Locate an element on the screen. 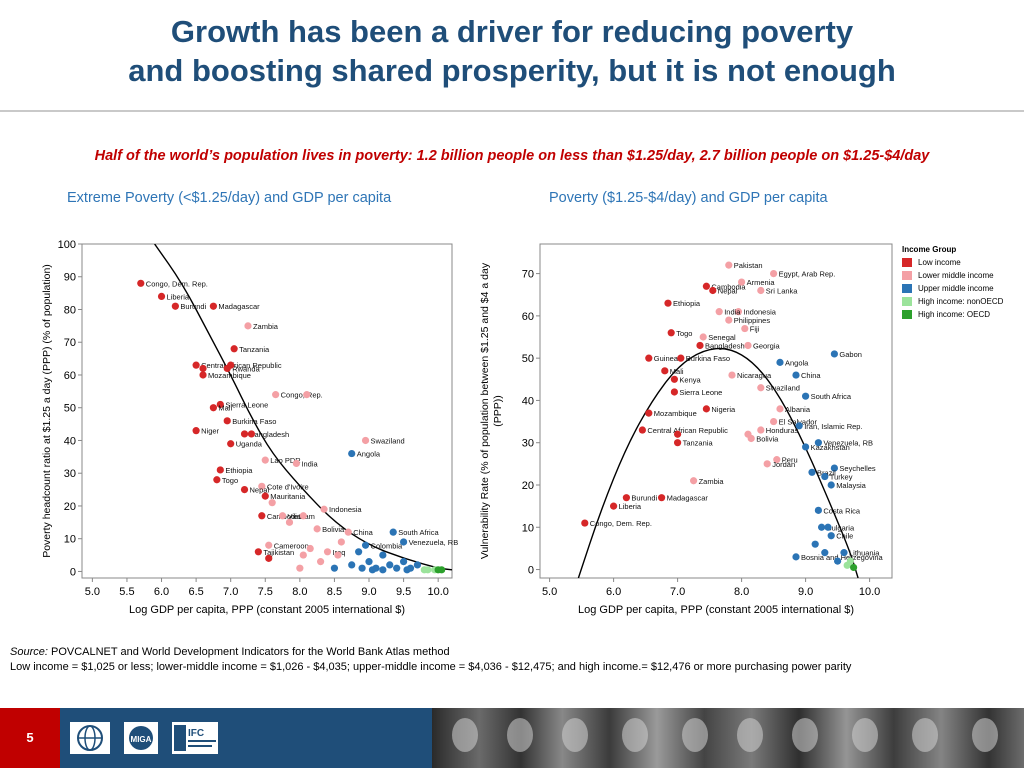 This screenshot has width=1024, height=768. y-tick-label: 50 is located at coordinates (528, 359).